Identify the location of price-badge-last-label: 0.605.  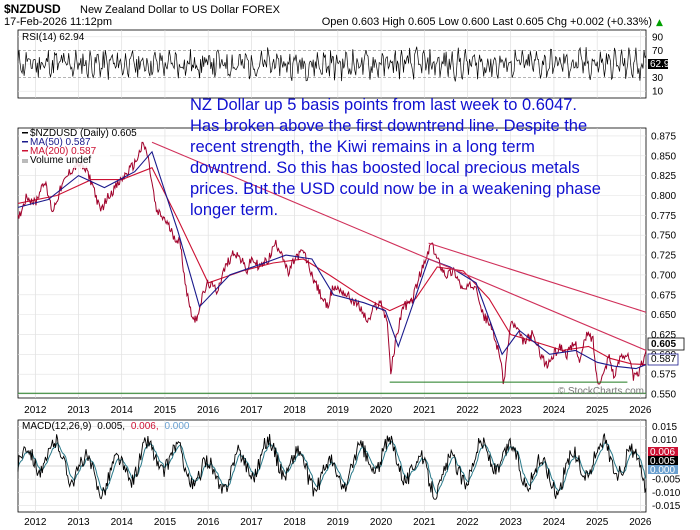
(663, 344).